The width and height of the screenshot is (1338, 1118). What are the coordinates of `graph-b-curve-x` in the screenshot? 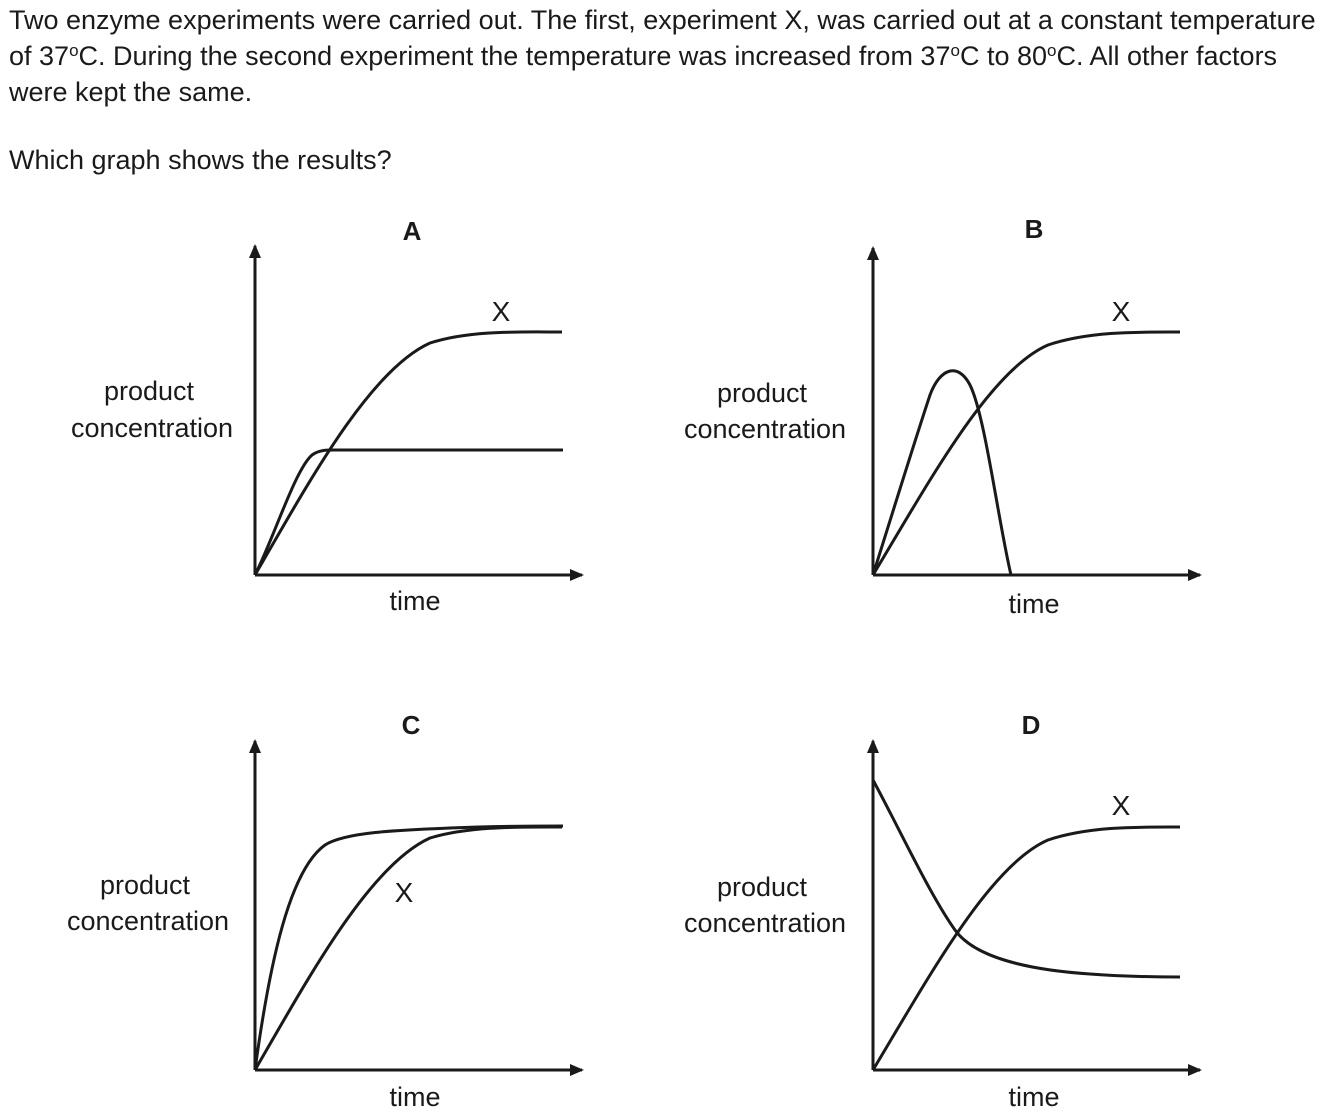 It's located at (1026, 453).